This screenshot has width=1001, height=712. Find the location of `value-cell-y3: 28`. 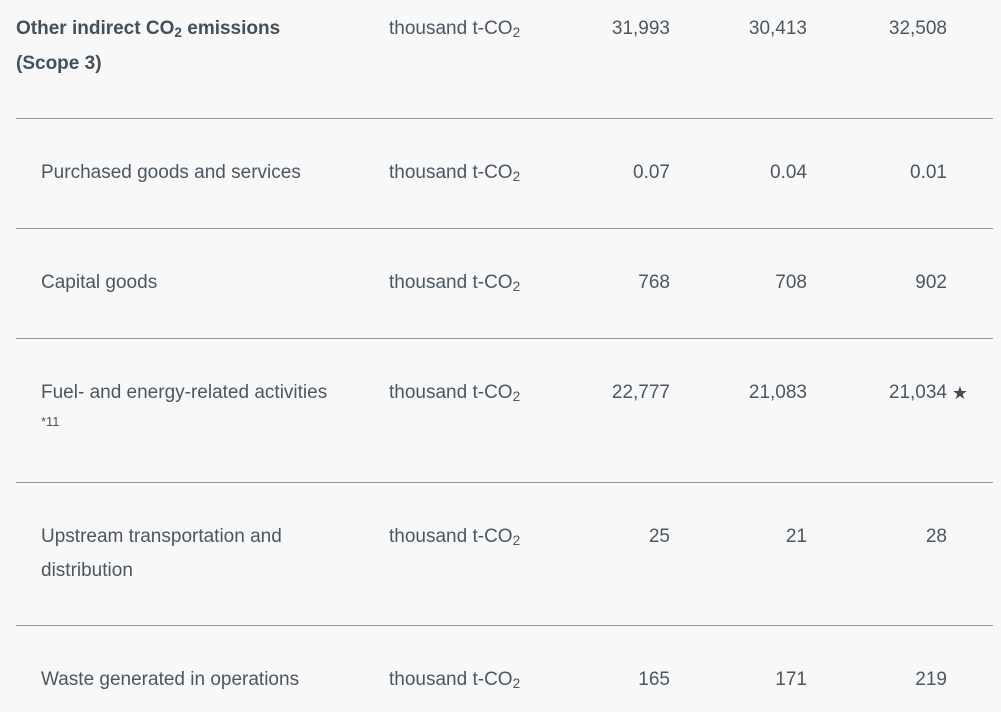

value-cell-y3: 28 is located at coordinates (900, 554).